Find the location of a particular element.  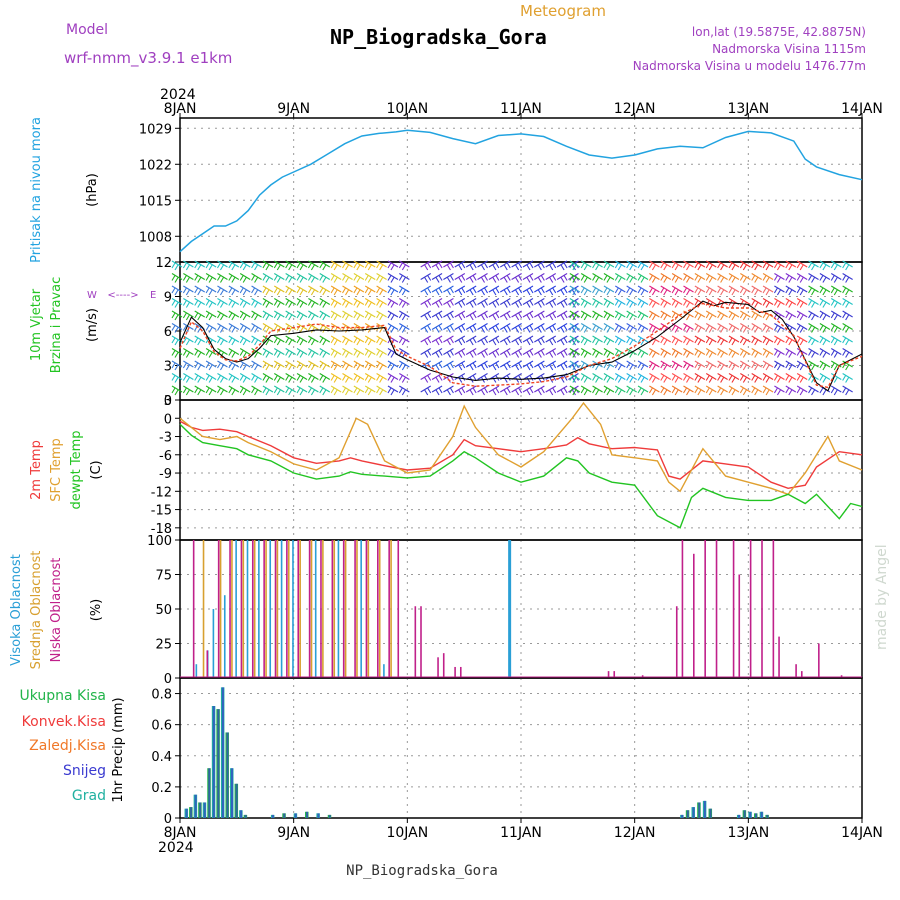

grid-pressure is located at coordinates (521, 190).